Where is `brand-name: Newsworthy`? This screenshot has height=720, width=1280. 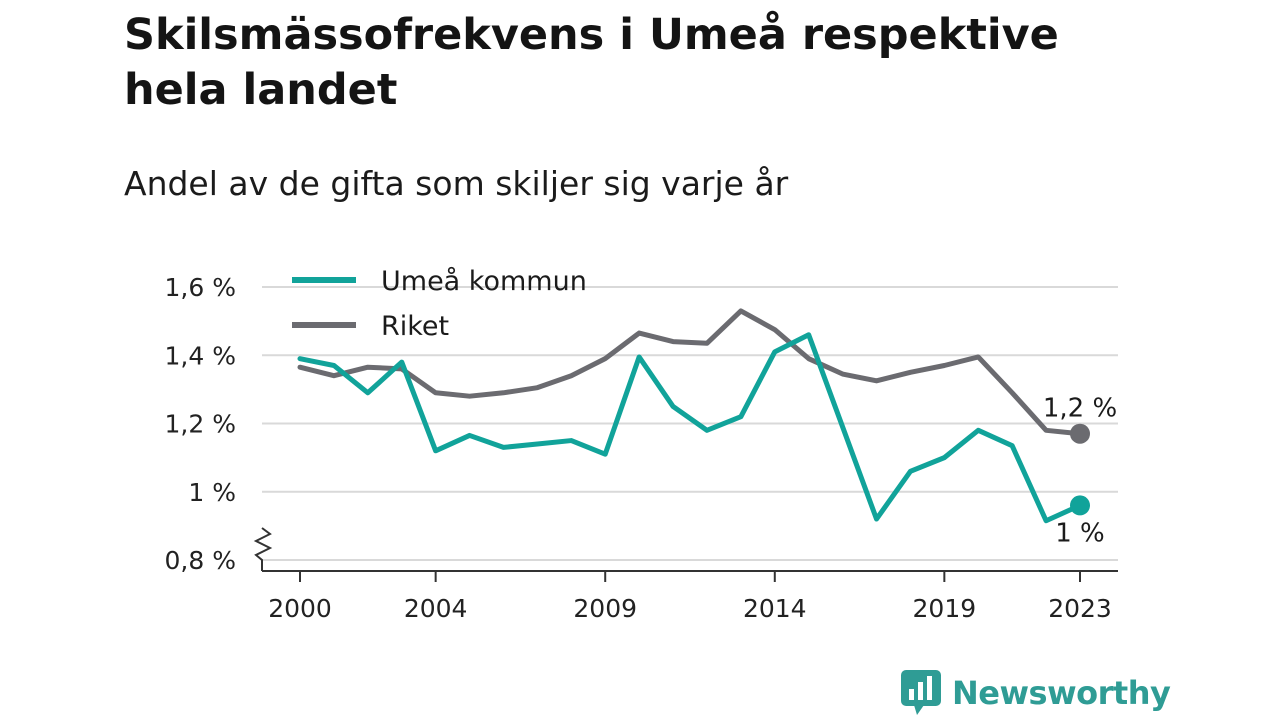 brand-name: Newsworthy is located at coordinates (1061, 693).